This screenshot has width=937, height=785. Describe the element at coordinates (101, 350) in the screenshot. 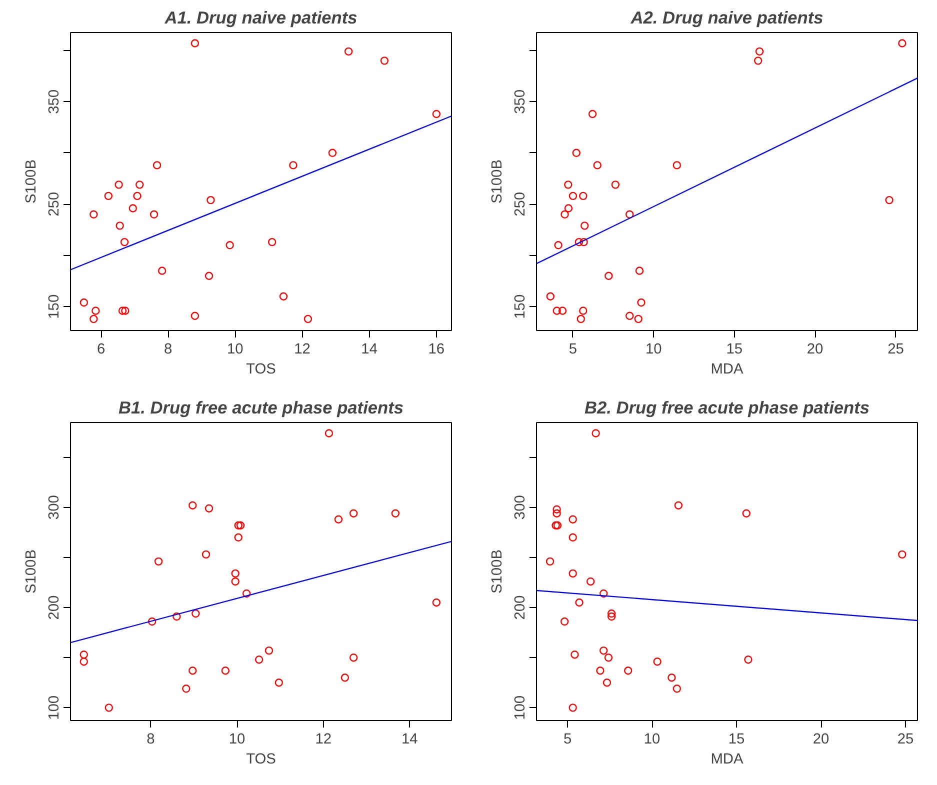

I see `x-tick-label: 6` at that location.